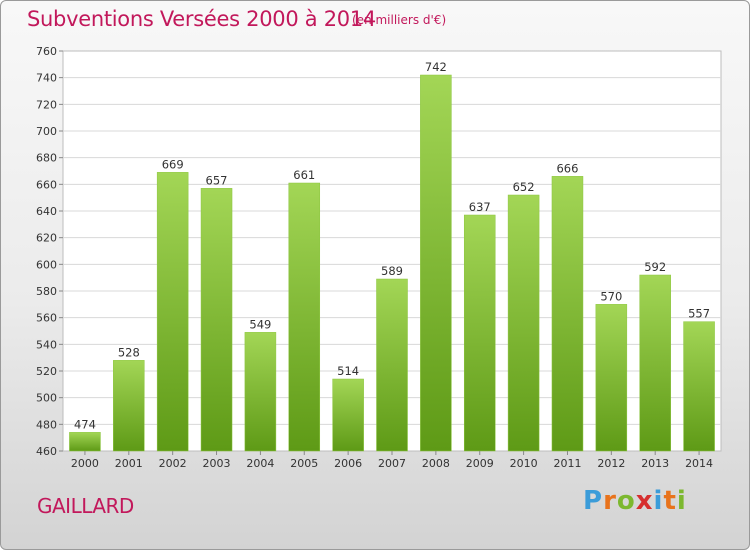 The image size is (750, 550). I want to click on x-tick-label: 2004, so click(260, 463).